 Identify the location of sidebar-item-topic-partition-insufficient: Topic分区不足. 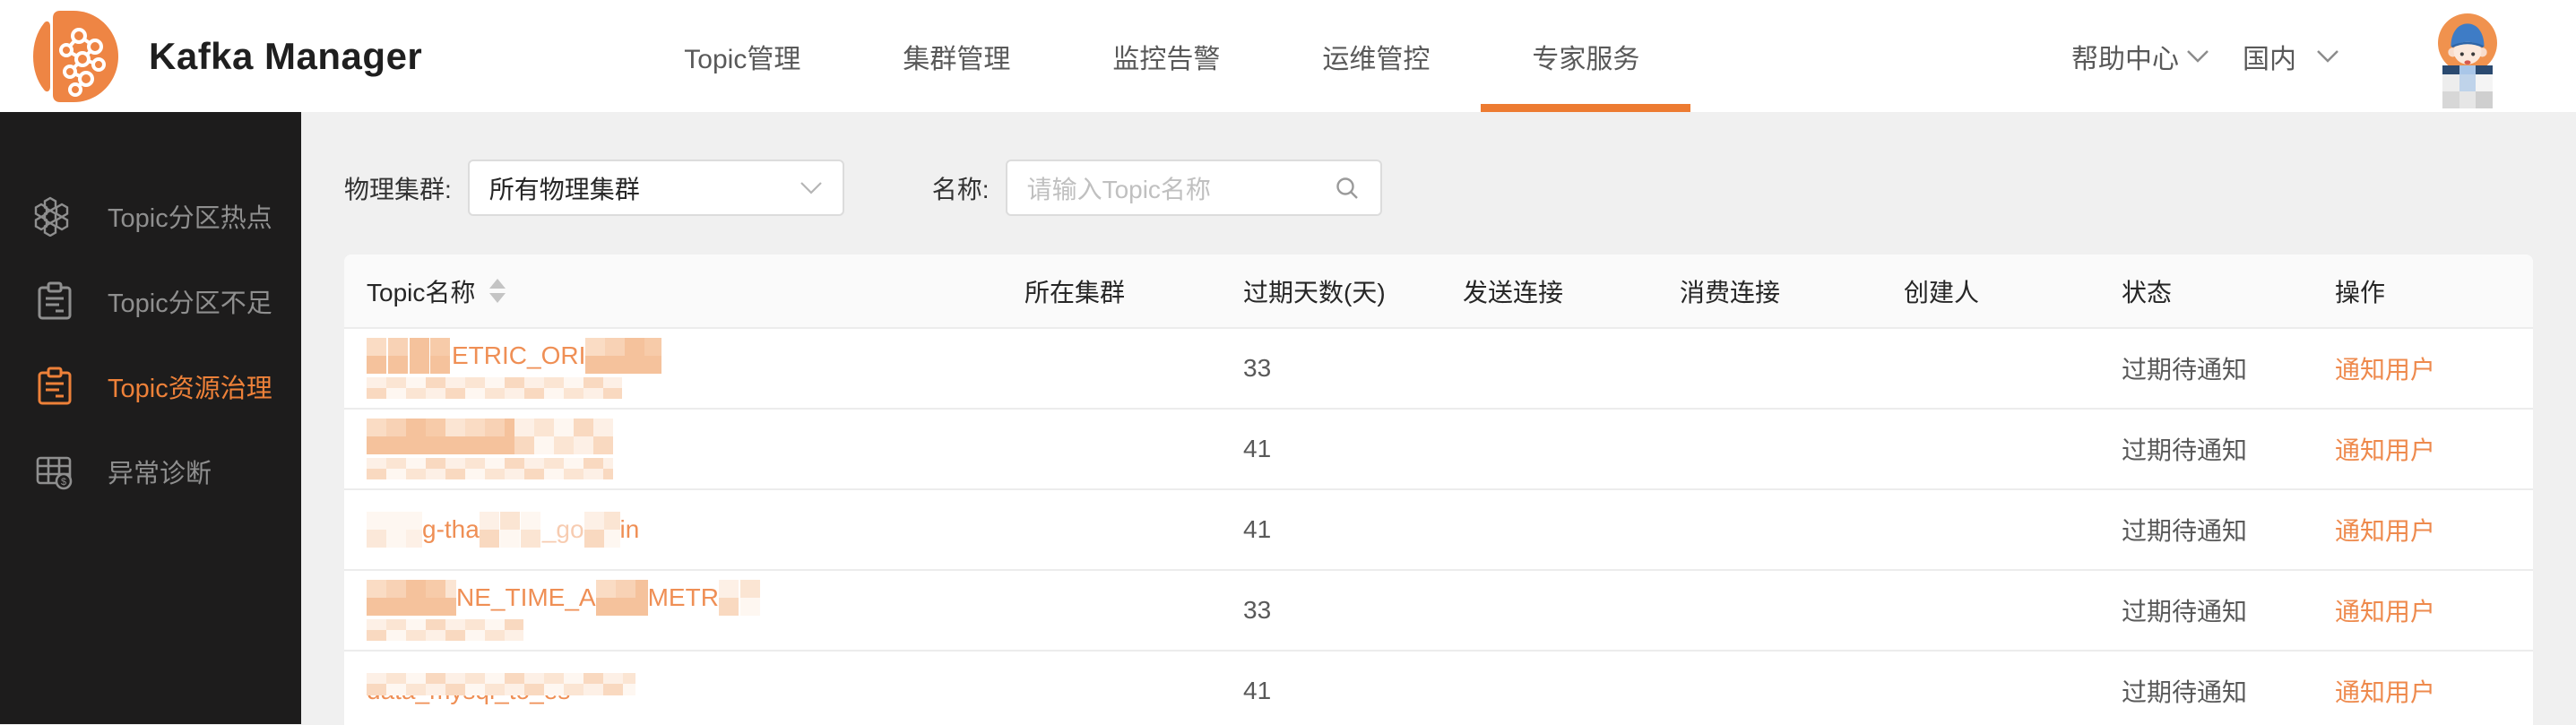
(150, 300).